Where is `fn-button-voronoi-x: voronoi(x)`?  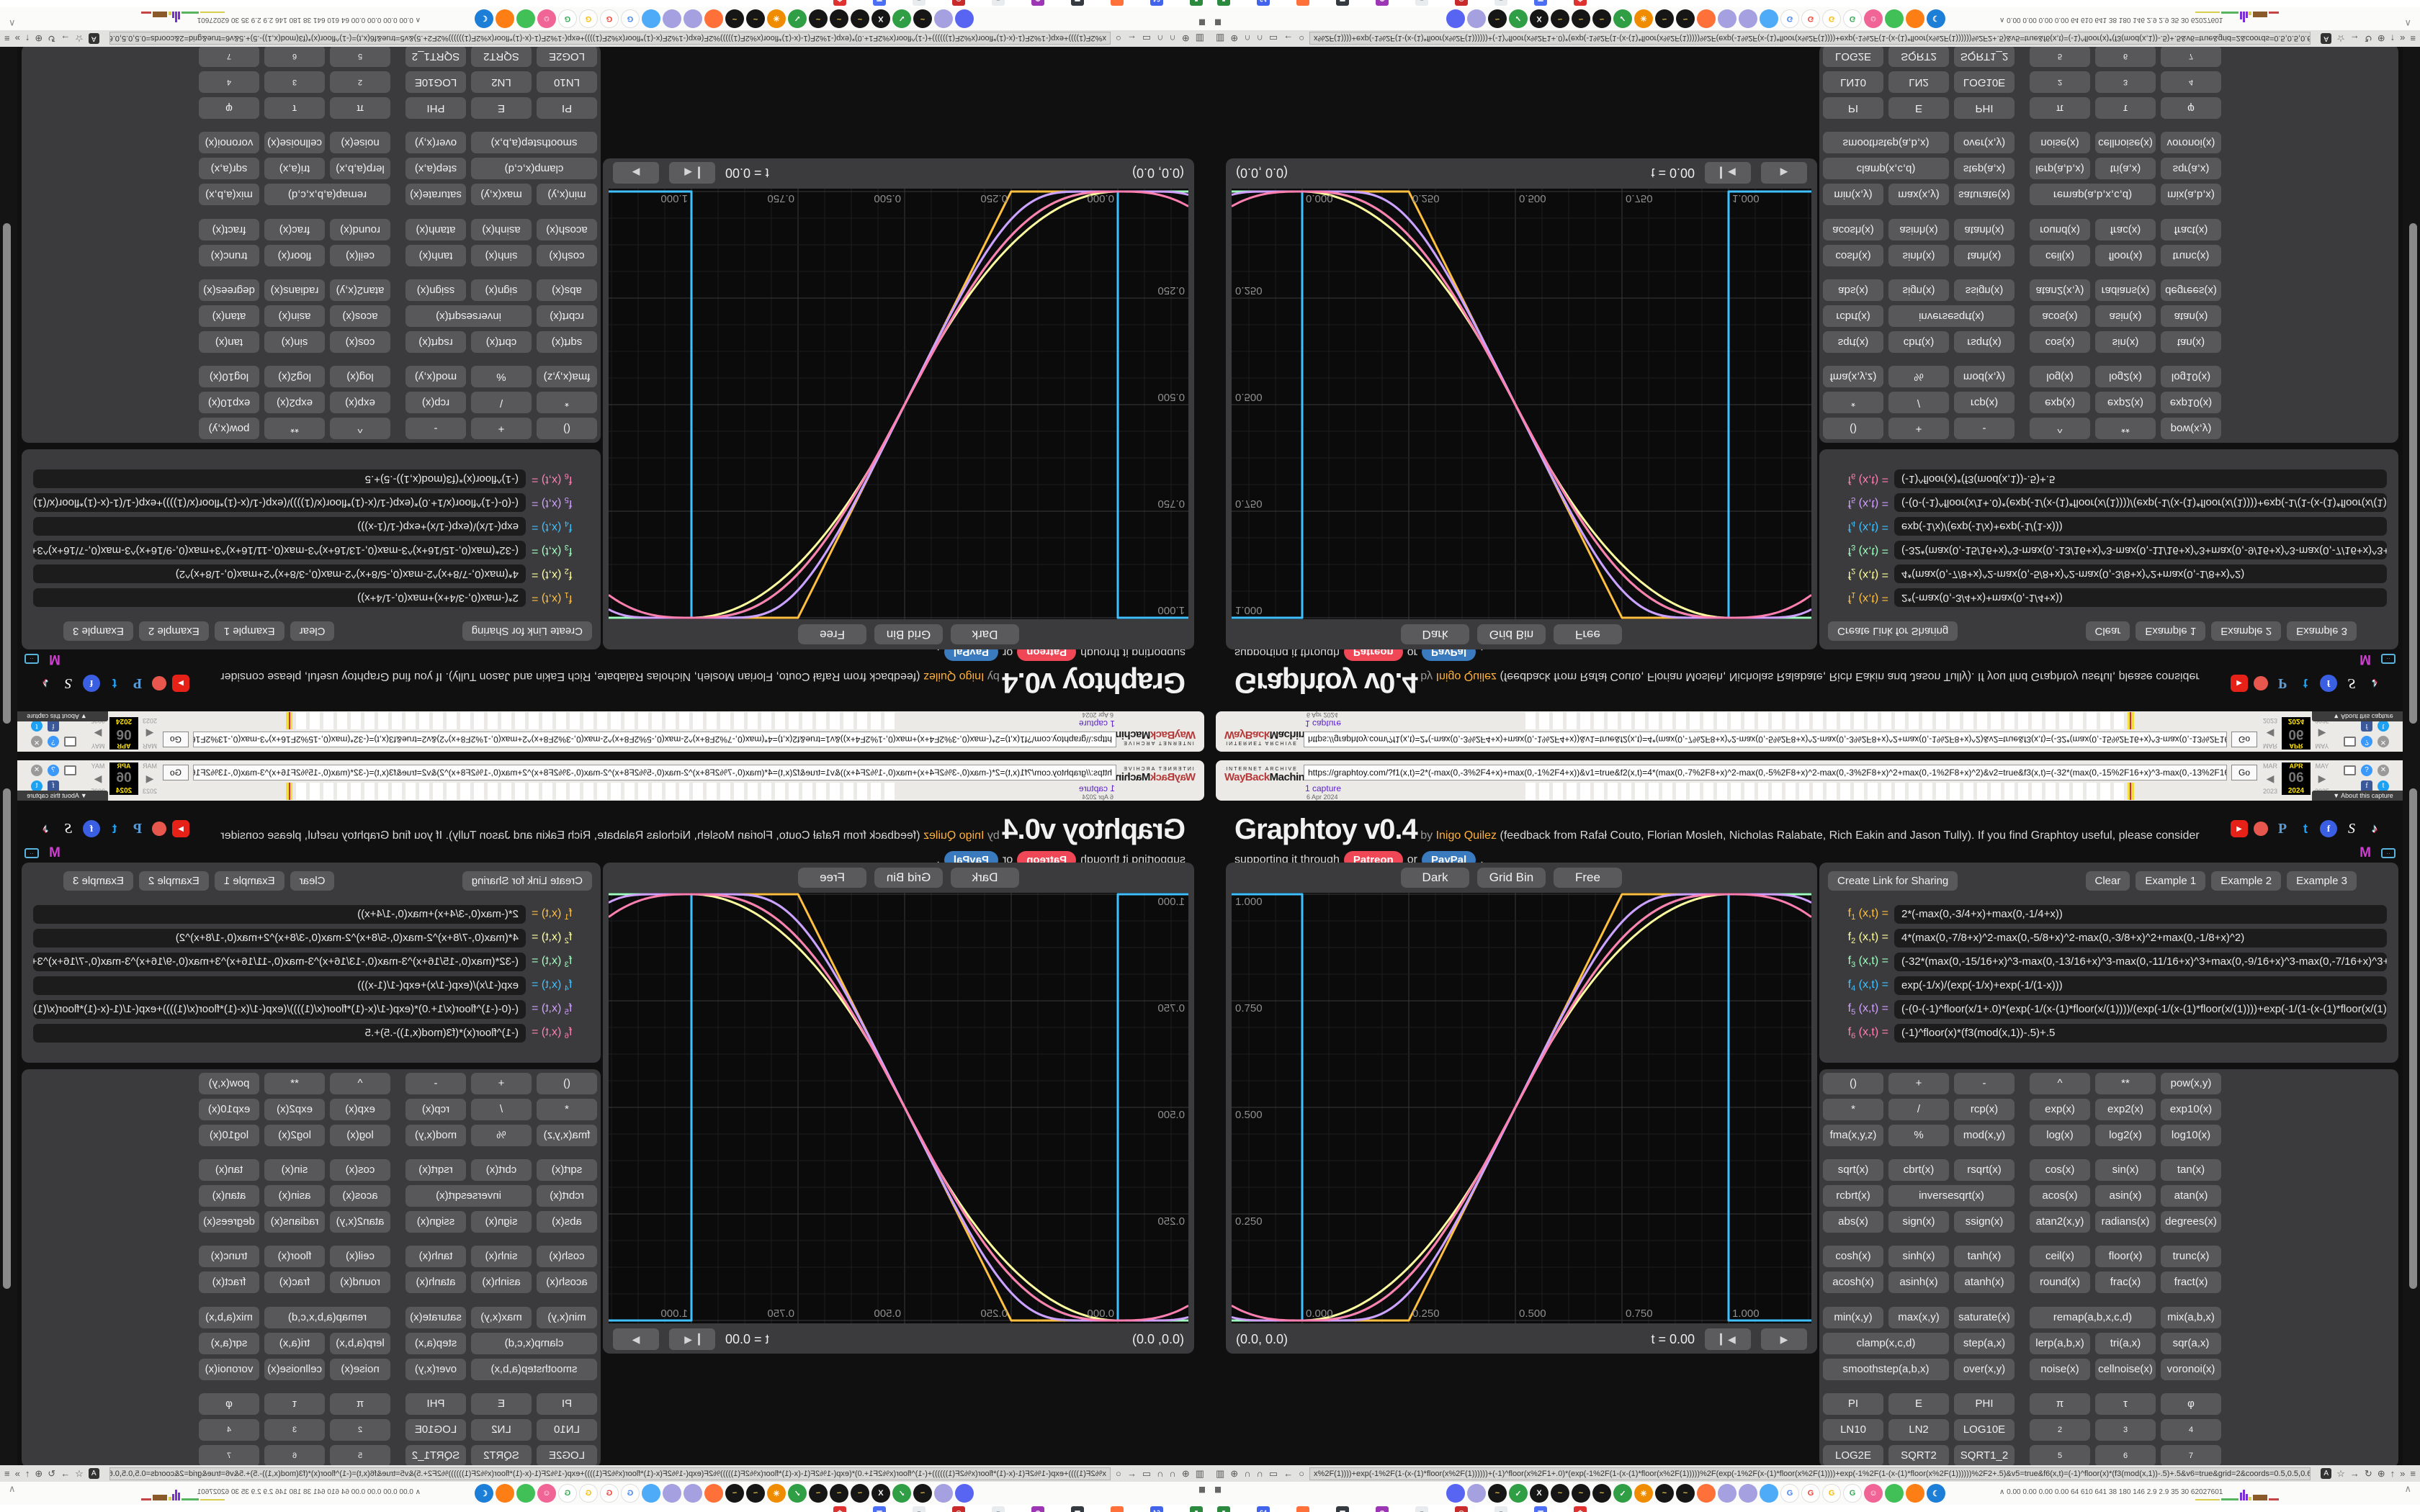
fn-button-voronoi-x: voronoi(x) is located at coordinates (229, 1369).